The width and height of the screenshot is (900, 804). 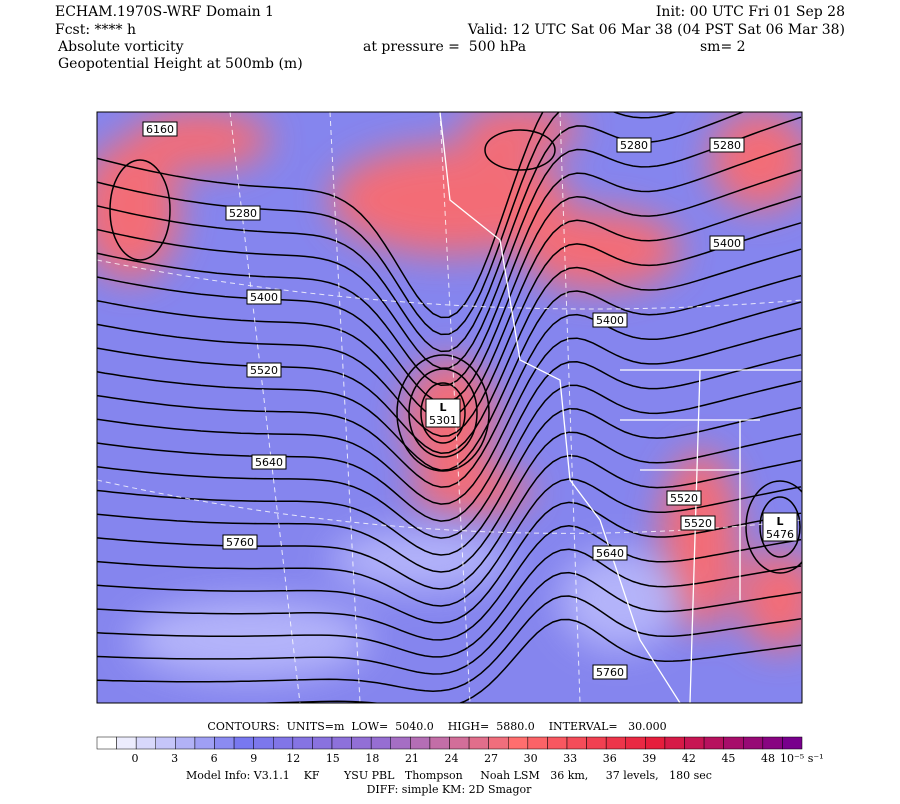 What do you see at coordinates (649, 758) in the screenshot?
I see `colorbar-tick-label: 39` at bounding box center [649, 758].